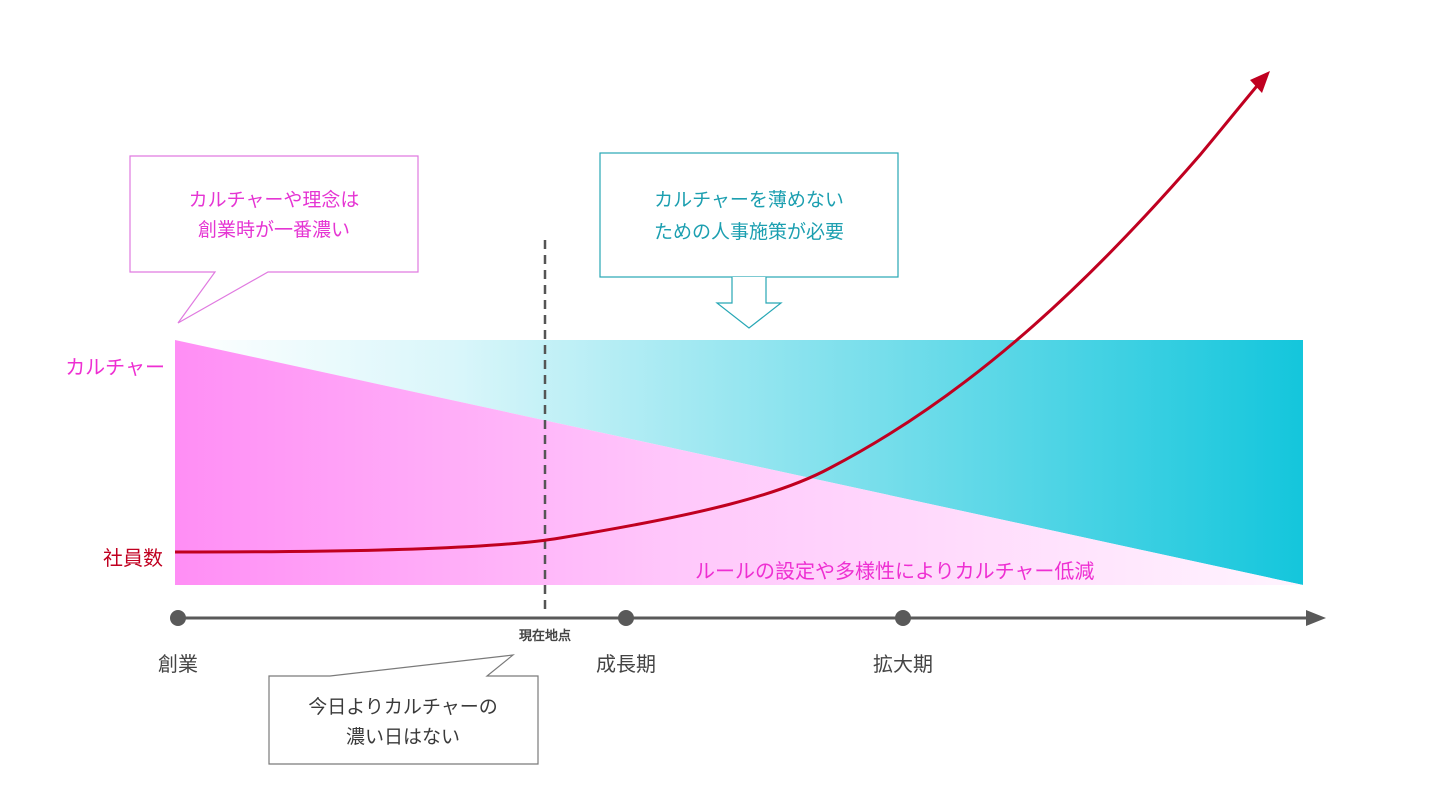 The width and height of the screenshot is (1440, 810). I want to click on stage-growth: 成長期, so click(626, 664).